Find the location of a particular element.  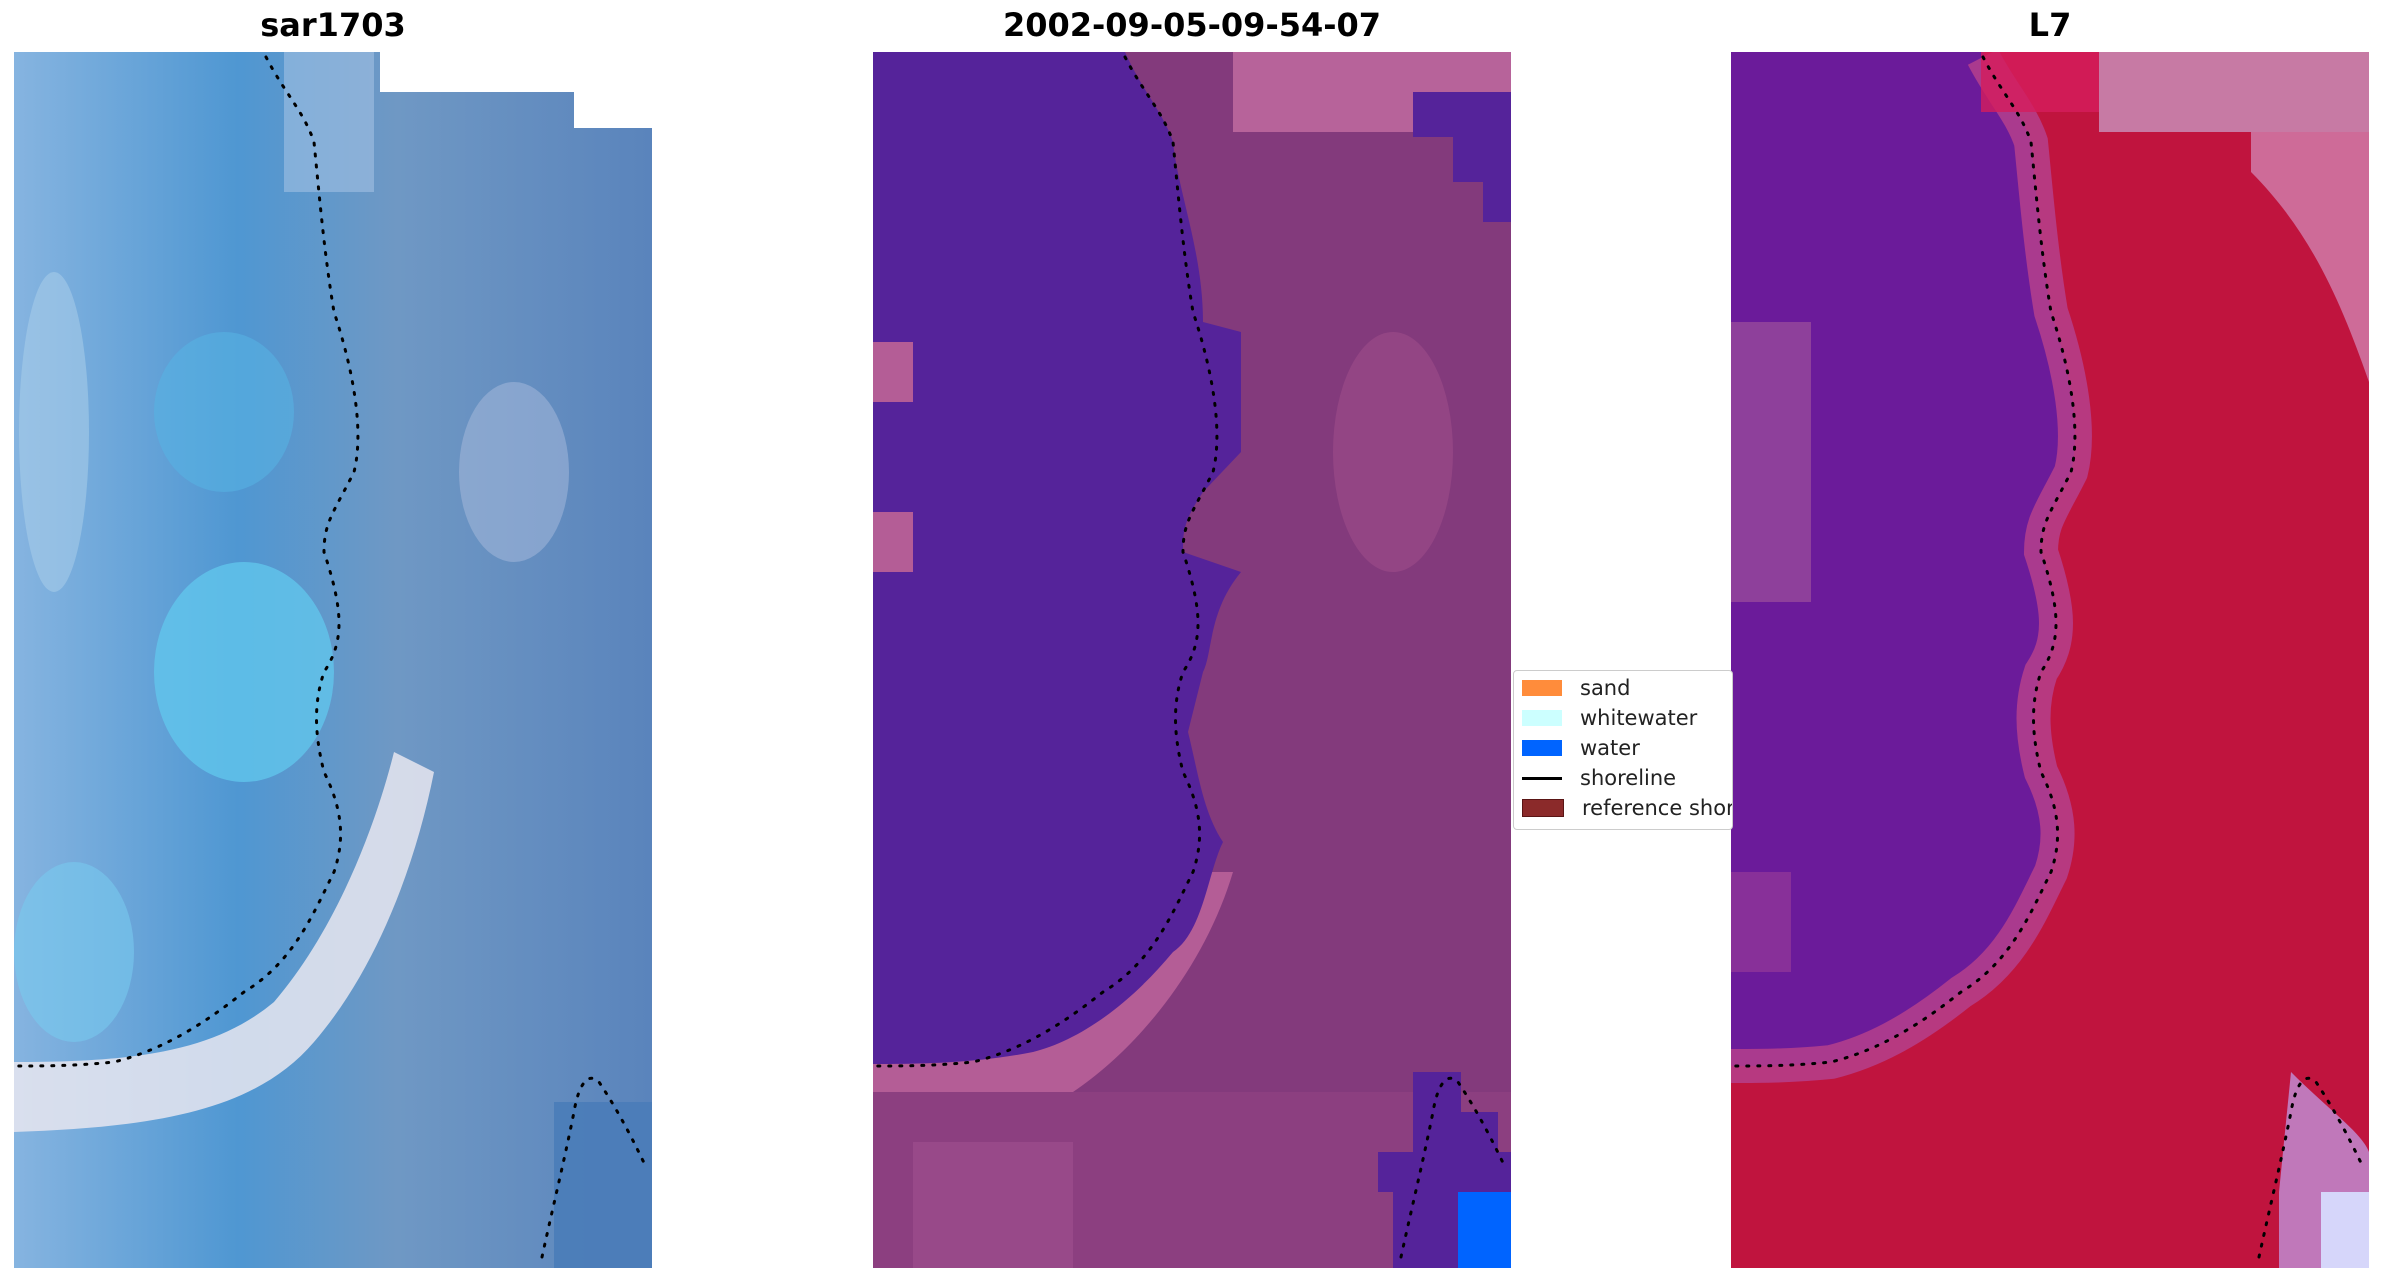

legend-item-water: water is located at coordinates (1581, 748).